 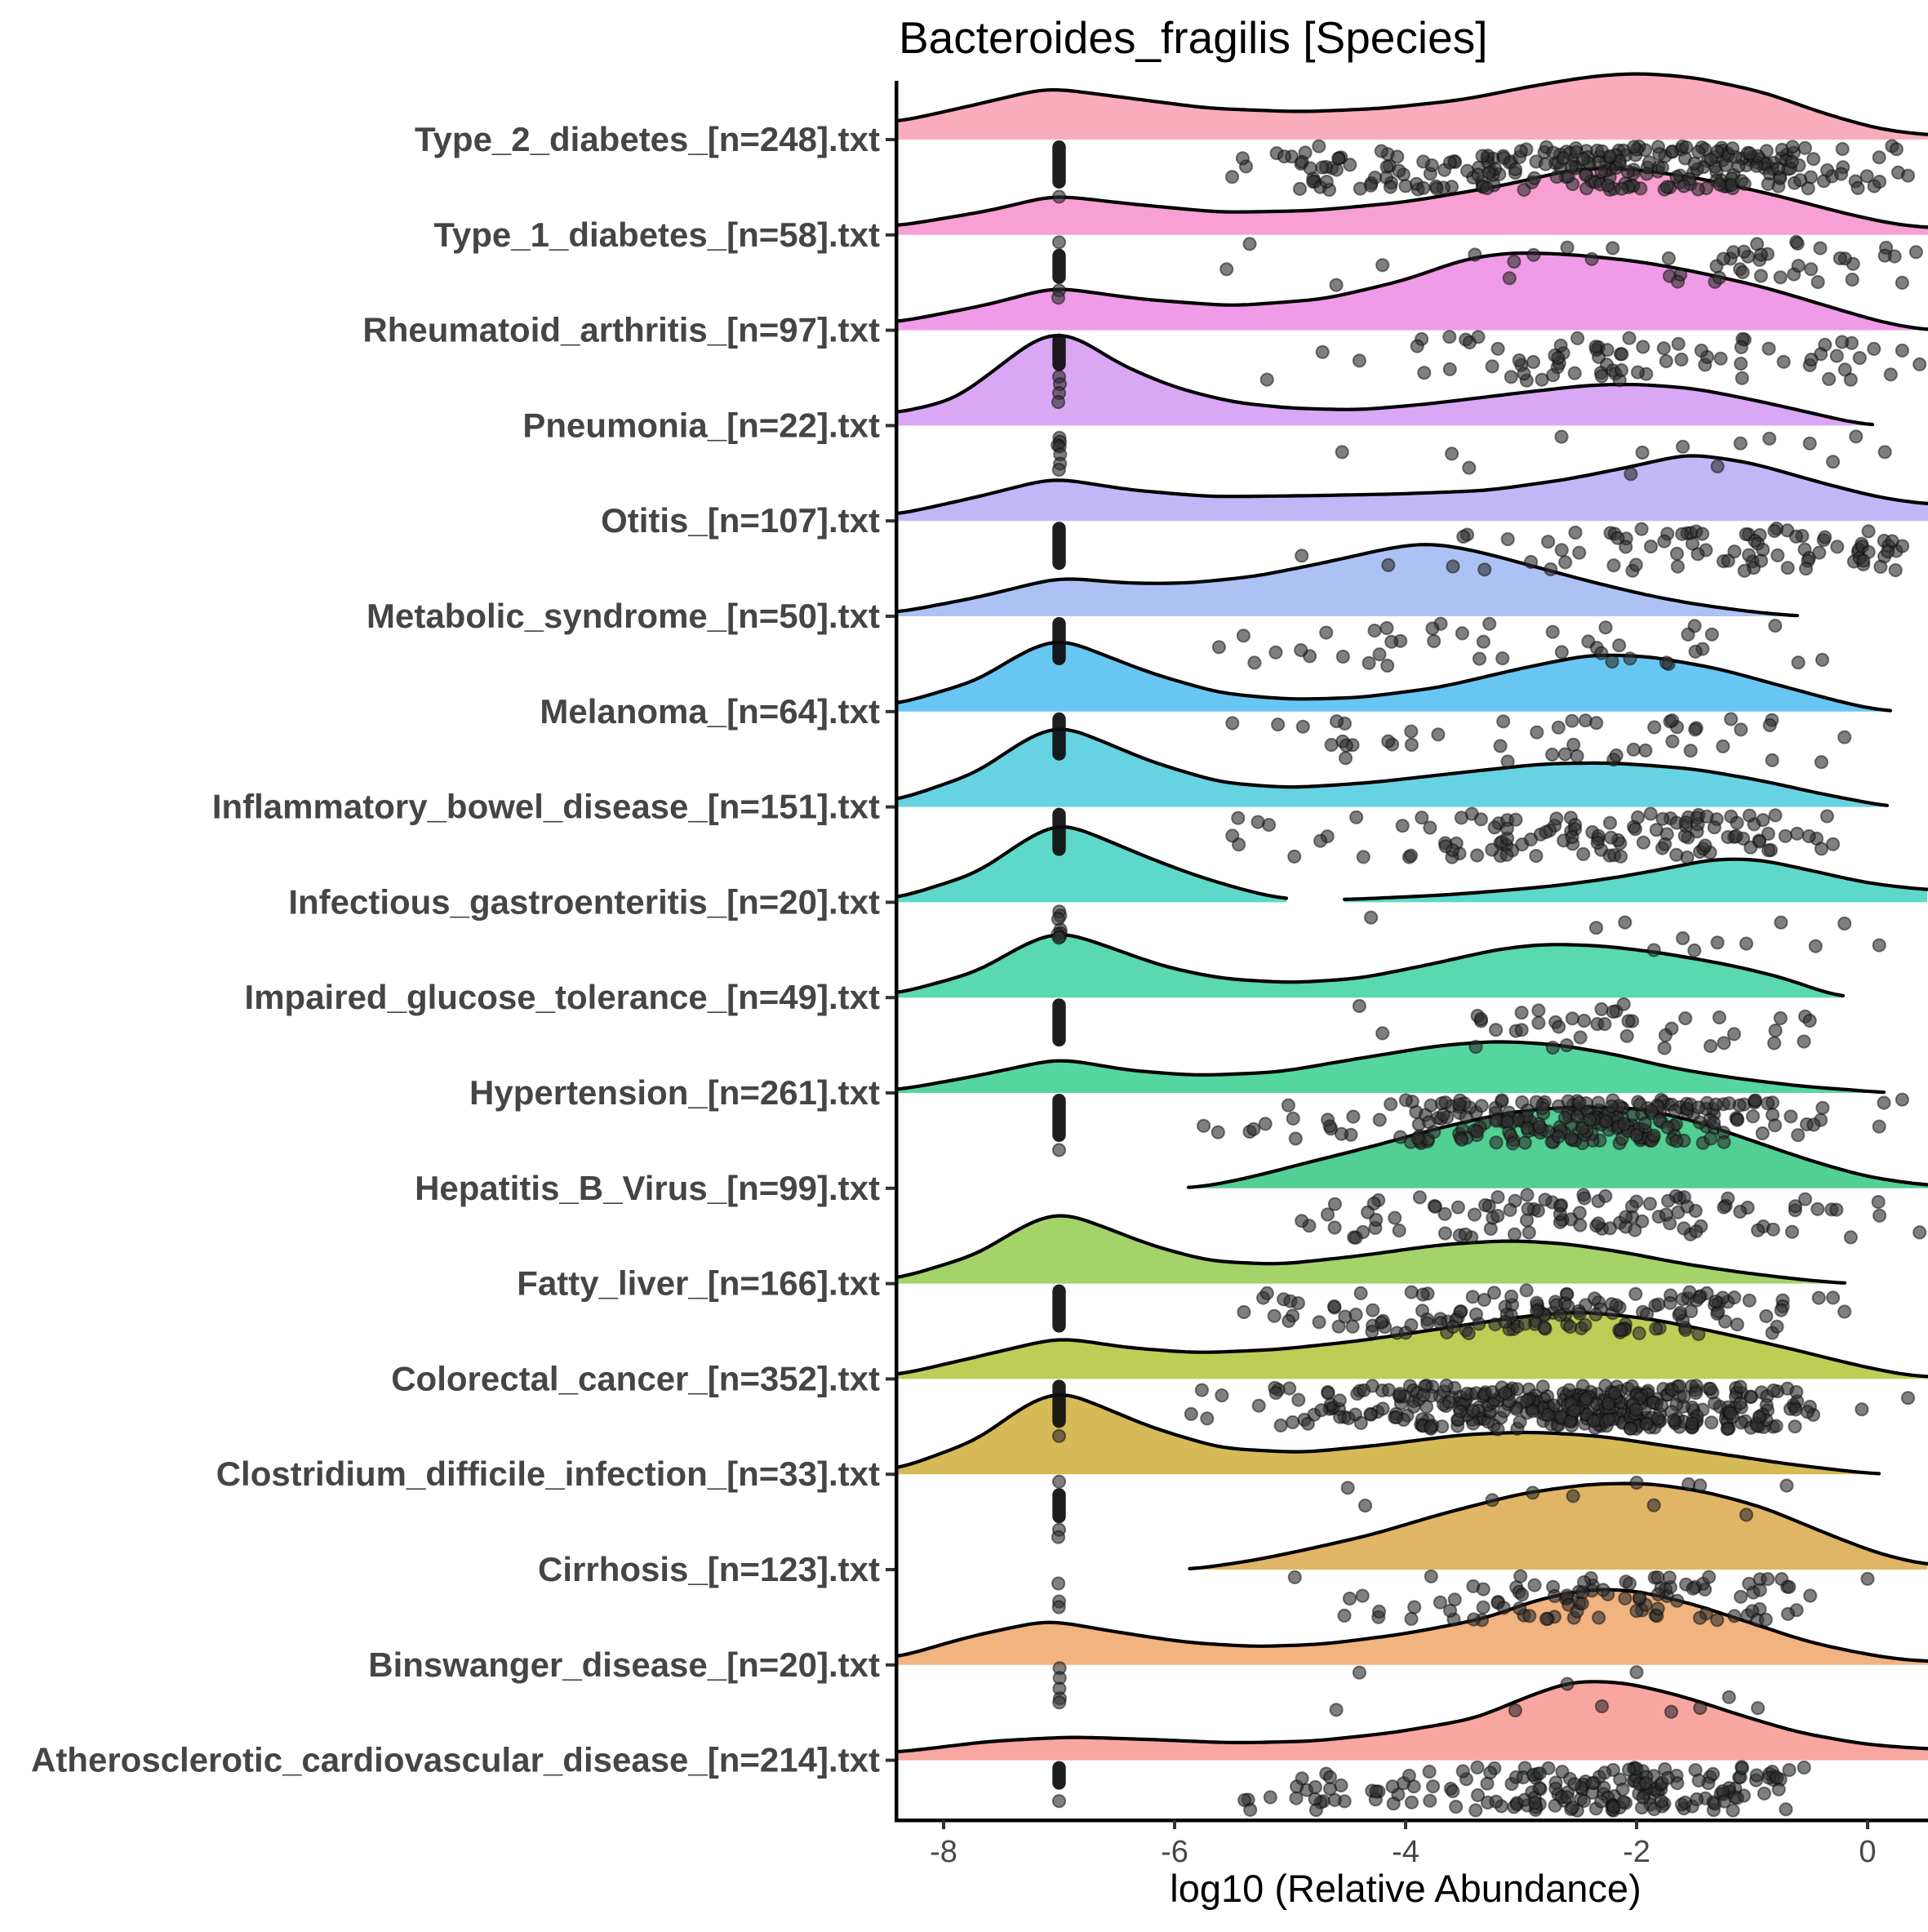 I want to click on svg-text:Impaired_glucose_tolerance_[n=: Impaired_glucose_tolerance_[n=49].txt, so click(x=562, y=997).